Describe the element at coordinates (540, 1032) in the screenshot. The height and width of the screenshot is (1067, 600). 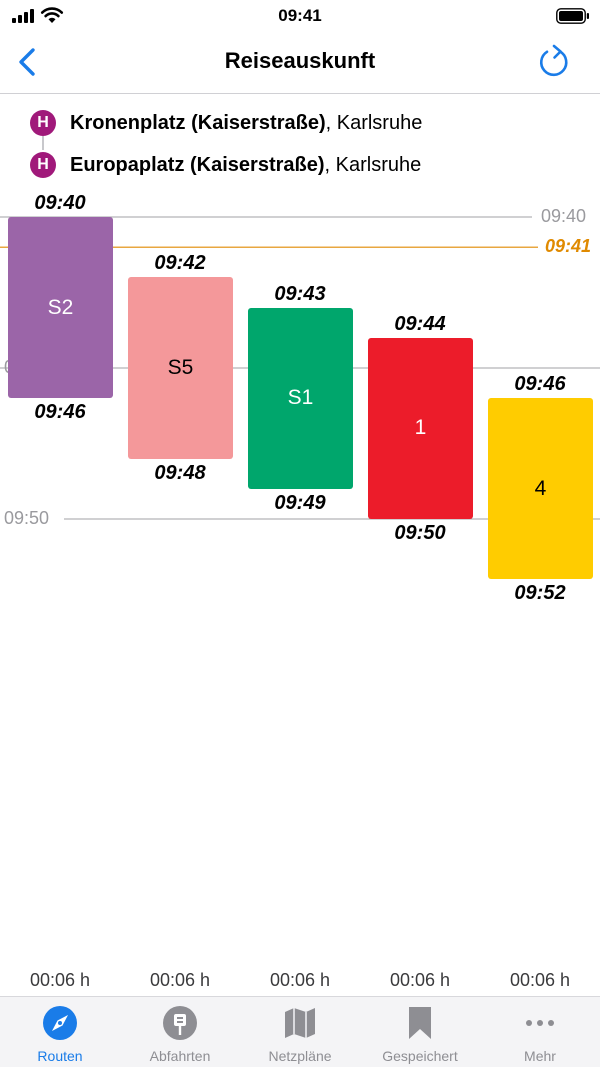
I see `tab-mehr: Mehr` at that location.